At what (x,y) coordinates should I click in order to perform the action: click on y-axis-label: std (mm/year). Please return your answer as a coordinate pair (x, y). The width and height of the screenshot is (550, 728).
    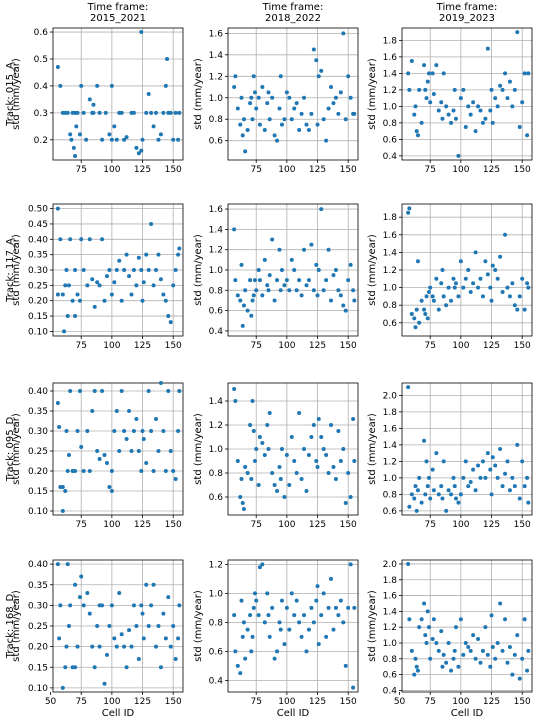
    Looking at the image, I should click on (16, 449).